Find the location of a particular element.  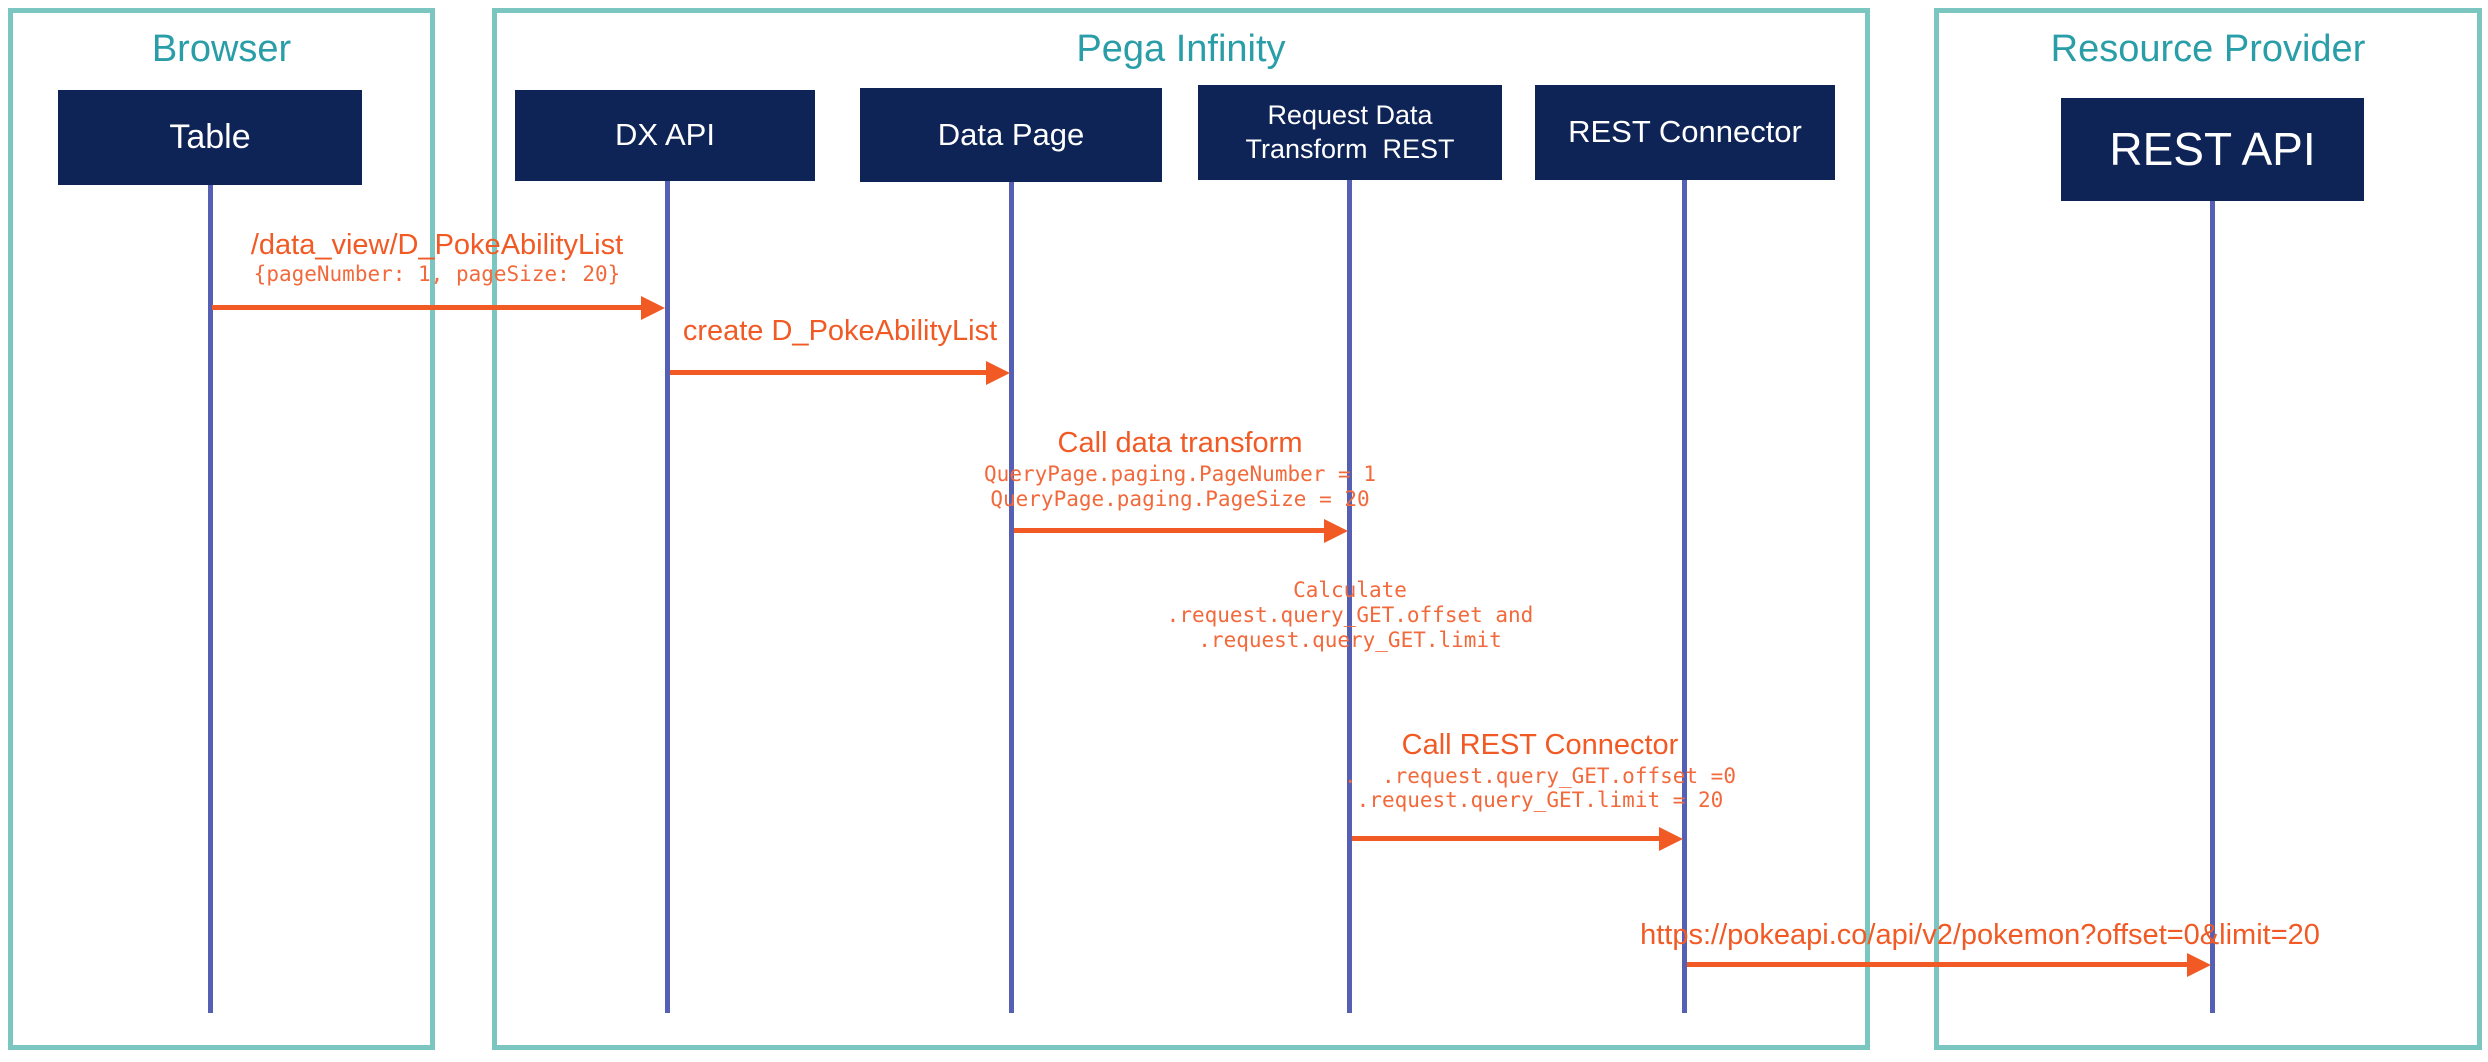

note-calculate-line1: Calculate is located at coordinates (1350, 590).